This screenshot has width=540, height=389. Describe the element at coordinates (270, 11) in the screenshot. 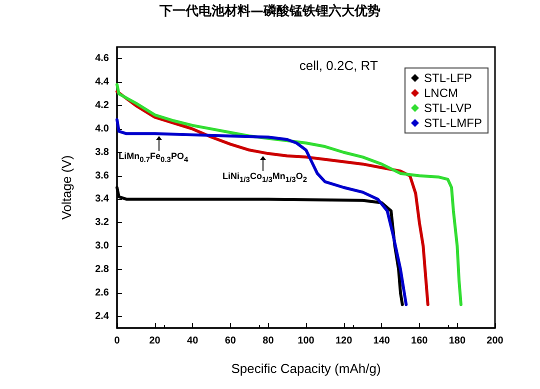

I see `chart-title: 下一代电池材料—磷酸锰铁锂六大优势` at that location.